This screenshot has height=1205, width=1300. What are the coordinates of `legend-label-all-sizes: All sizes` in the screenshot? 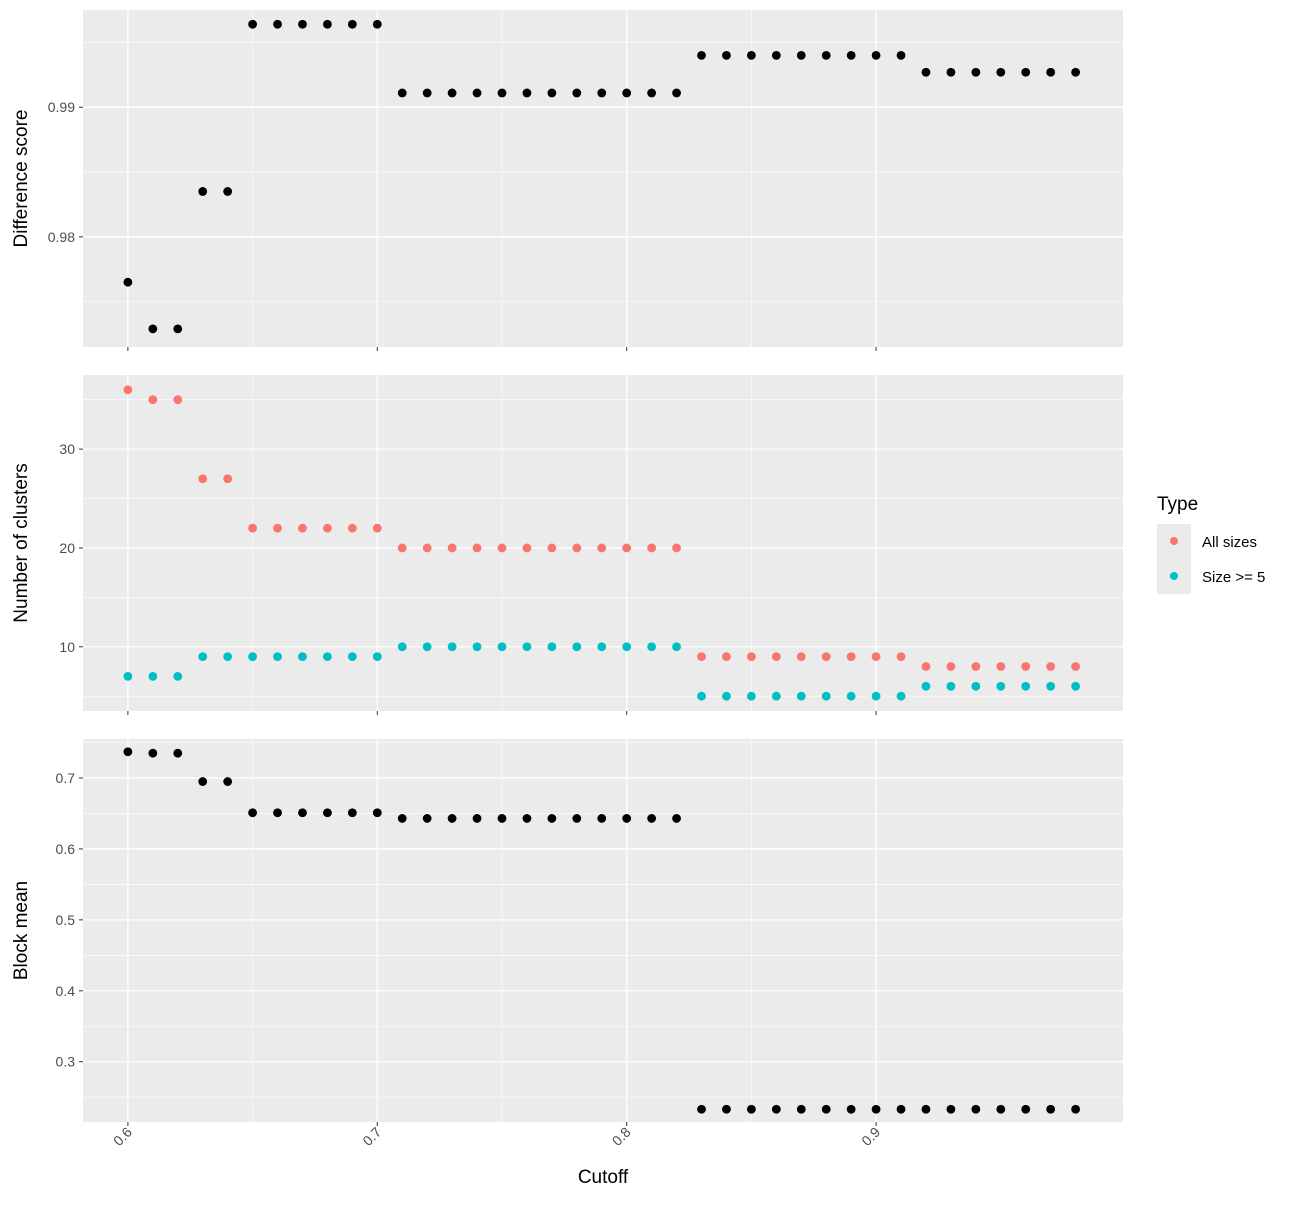 It's located at (1229, 542).